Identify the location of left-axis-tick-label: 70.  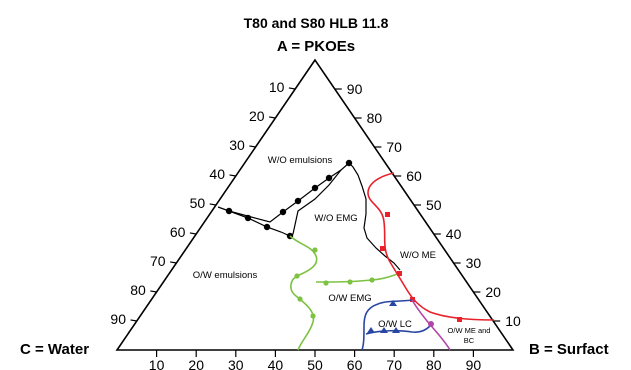
(158, 261).